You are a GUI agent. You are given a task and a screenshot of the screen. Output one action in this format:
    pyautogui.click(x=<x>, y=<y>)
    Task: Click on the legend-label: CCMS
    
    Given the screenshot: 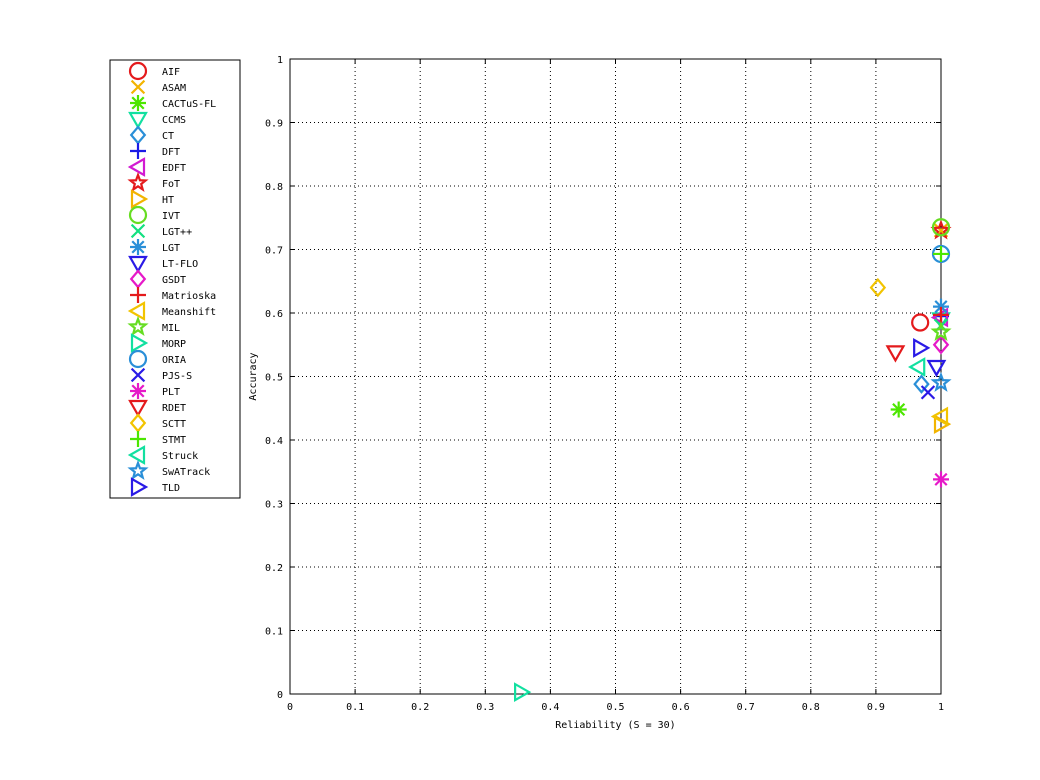 What is the action you would take?
    pyautogui.click(x=174, y=120)
    